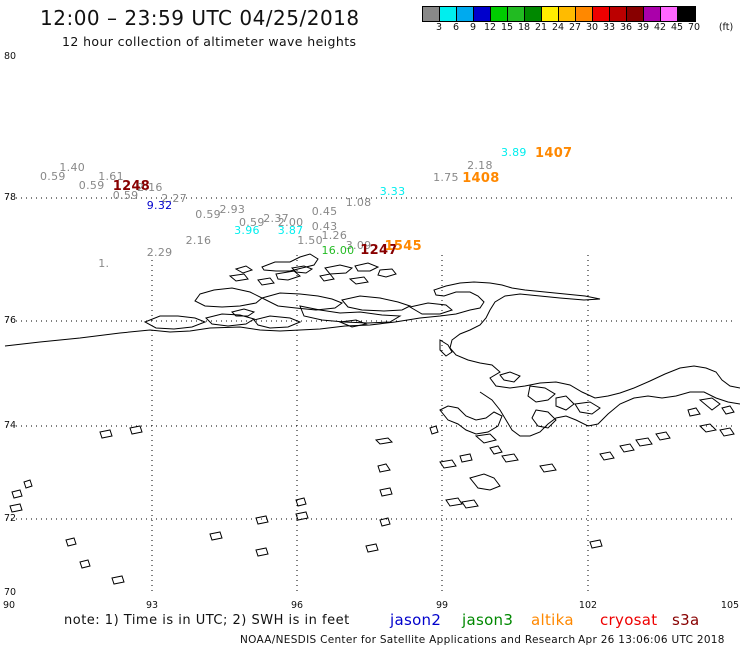 This screenshot has width=740, height=650. What do you see at coordinates (442, 605) in the screenshot?
I see `lon-label-99: 99` at bounding box center [442, 605].